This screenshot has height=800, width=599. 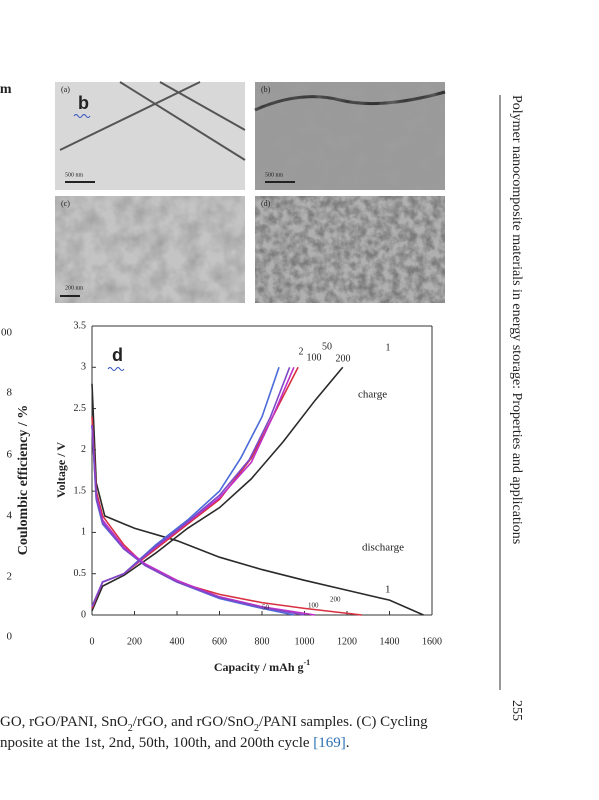 What do you see at coordinates (307, 662) in the screenshot?
I see `x-axis-label-part: -1` at bounding box center [307, 662].